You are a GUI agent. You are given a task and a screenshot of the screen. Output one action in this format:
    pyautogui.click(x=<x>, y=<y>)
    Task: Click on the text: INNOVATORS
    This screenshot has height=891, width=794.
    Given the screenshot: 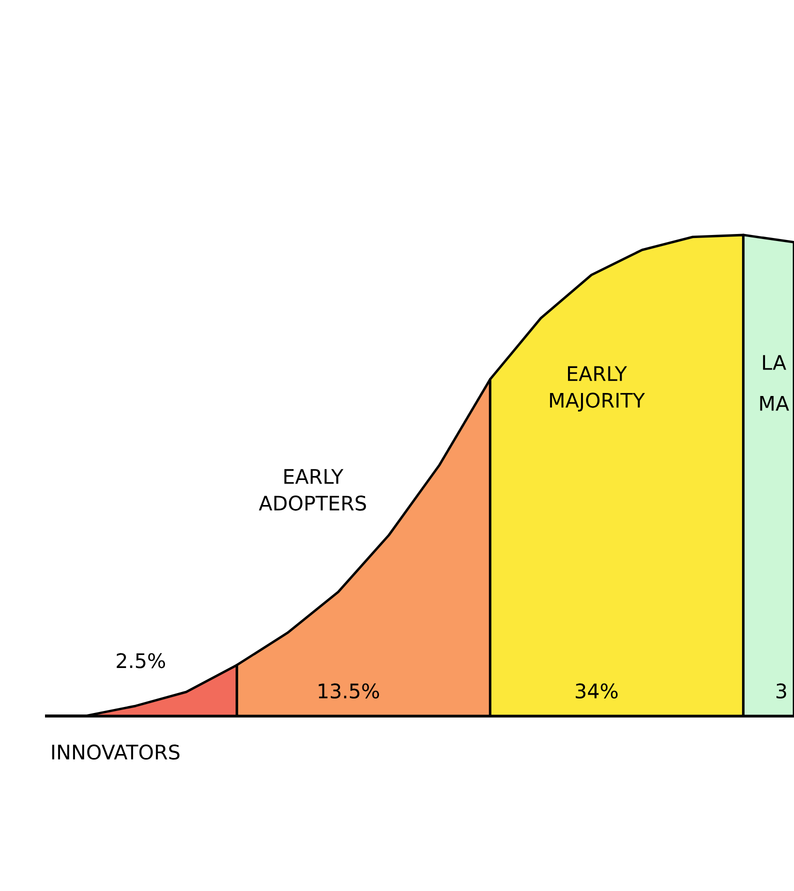 What is the action you would take?
    pyautogui.click(x=116, y=752)
    